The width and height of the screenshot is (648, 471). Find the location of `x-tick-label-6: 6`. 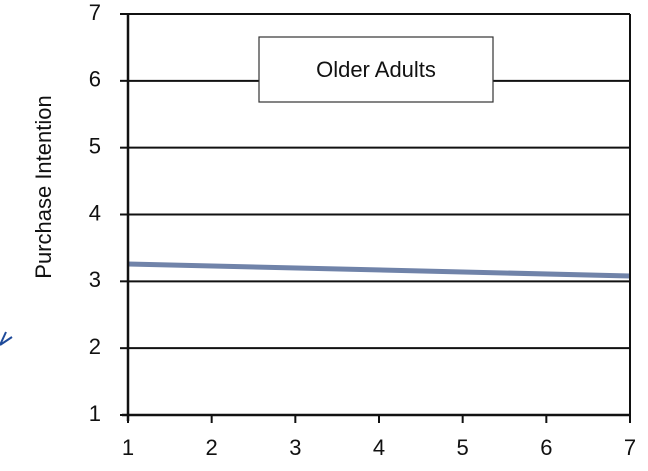

x-tick-label-6: 6 is located at coordinates (546, 447).